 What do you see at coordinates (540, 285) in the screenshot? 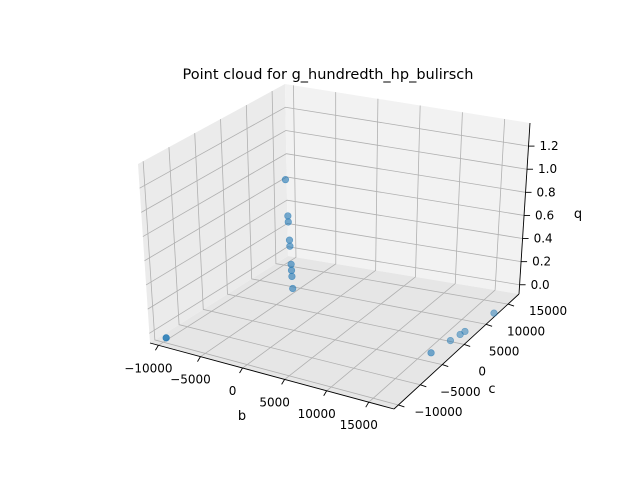
I see `z-tick-label: 0.0` at bounding box center [540, 285].